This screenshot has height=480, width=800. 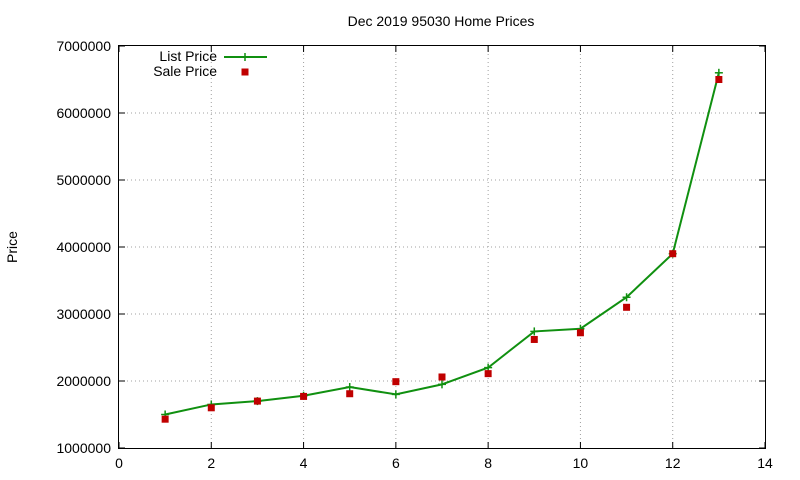 What do you see at coordinates (83, 381) in the screenshot?
I see `y-tick-label: 2000000` at bounding box center [83, 381].